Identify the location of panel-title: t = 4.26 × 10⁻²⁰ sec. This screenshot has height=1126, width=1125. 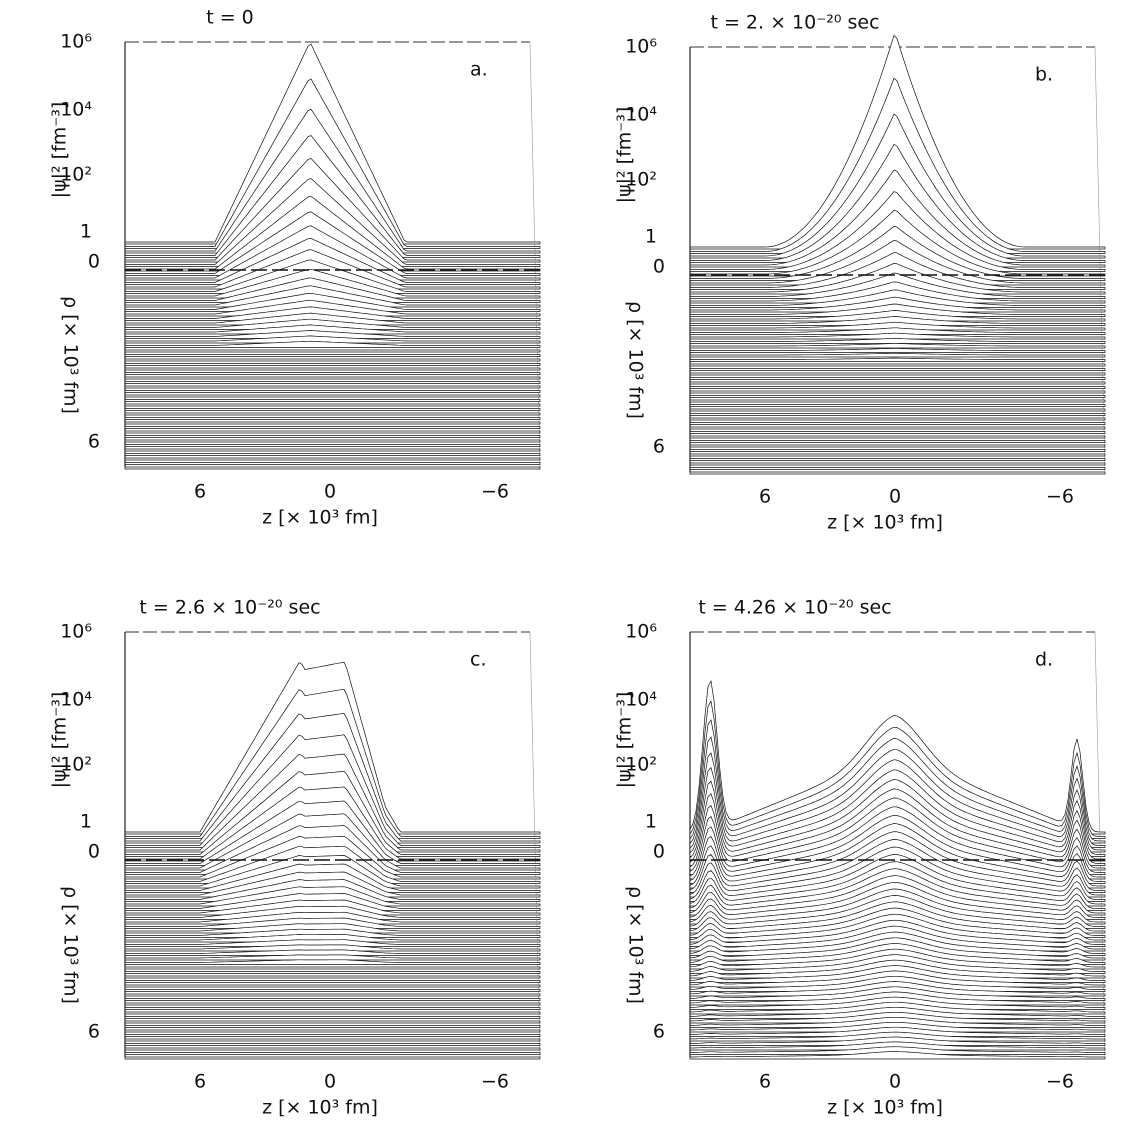
(794, 608).